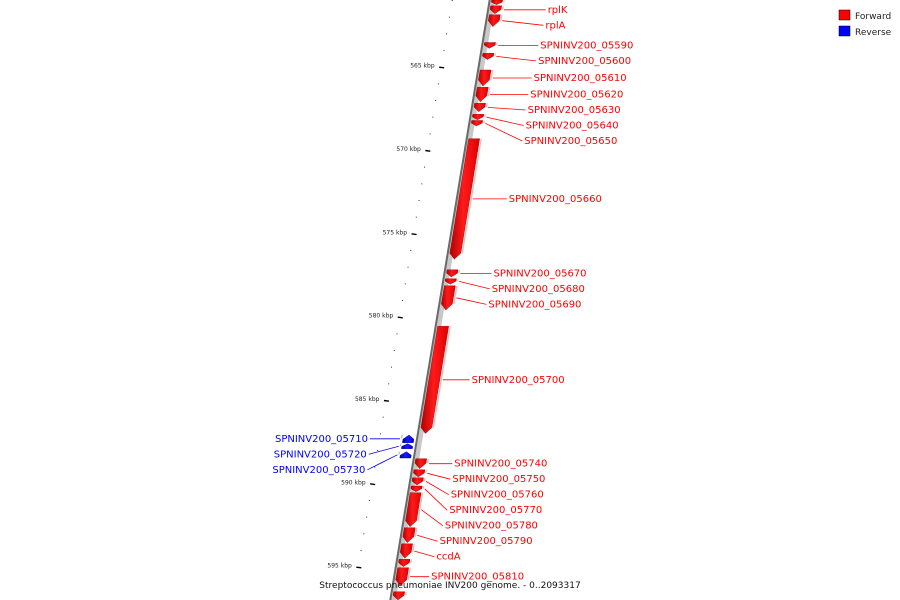 The width and height of the screenshot is (900, 600). I want to click on gene-label: SPNINV200_05760, so click(497, 495).